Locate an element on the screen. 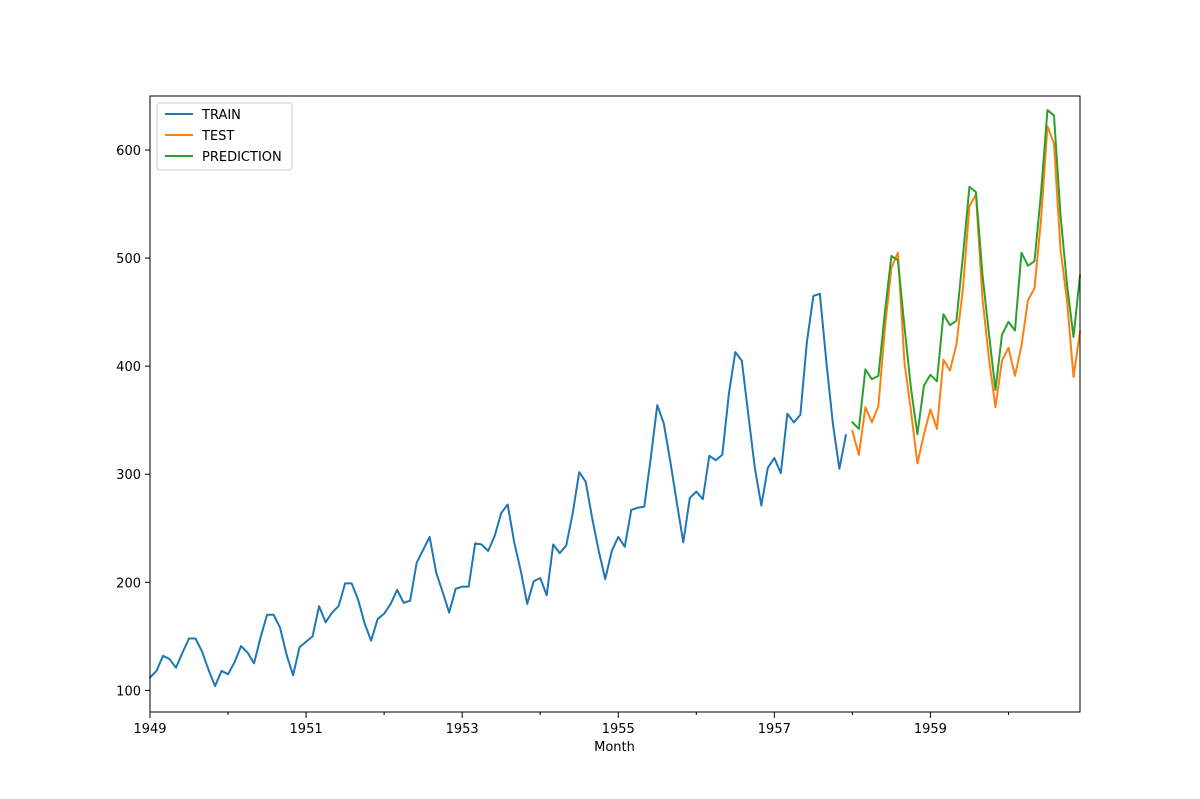 Image resolution: width=1200 pixels, height=799 pixels. y-tick-label: 200 is located at coordinates (128, 583).